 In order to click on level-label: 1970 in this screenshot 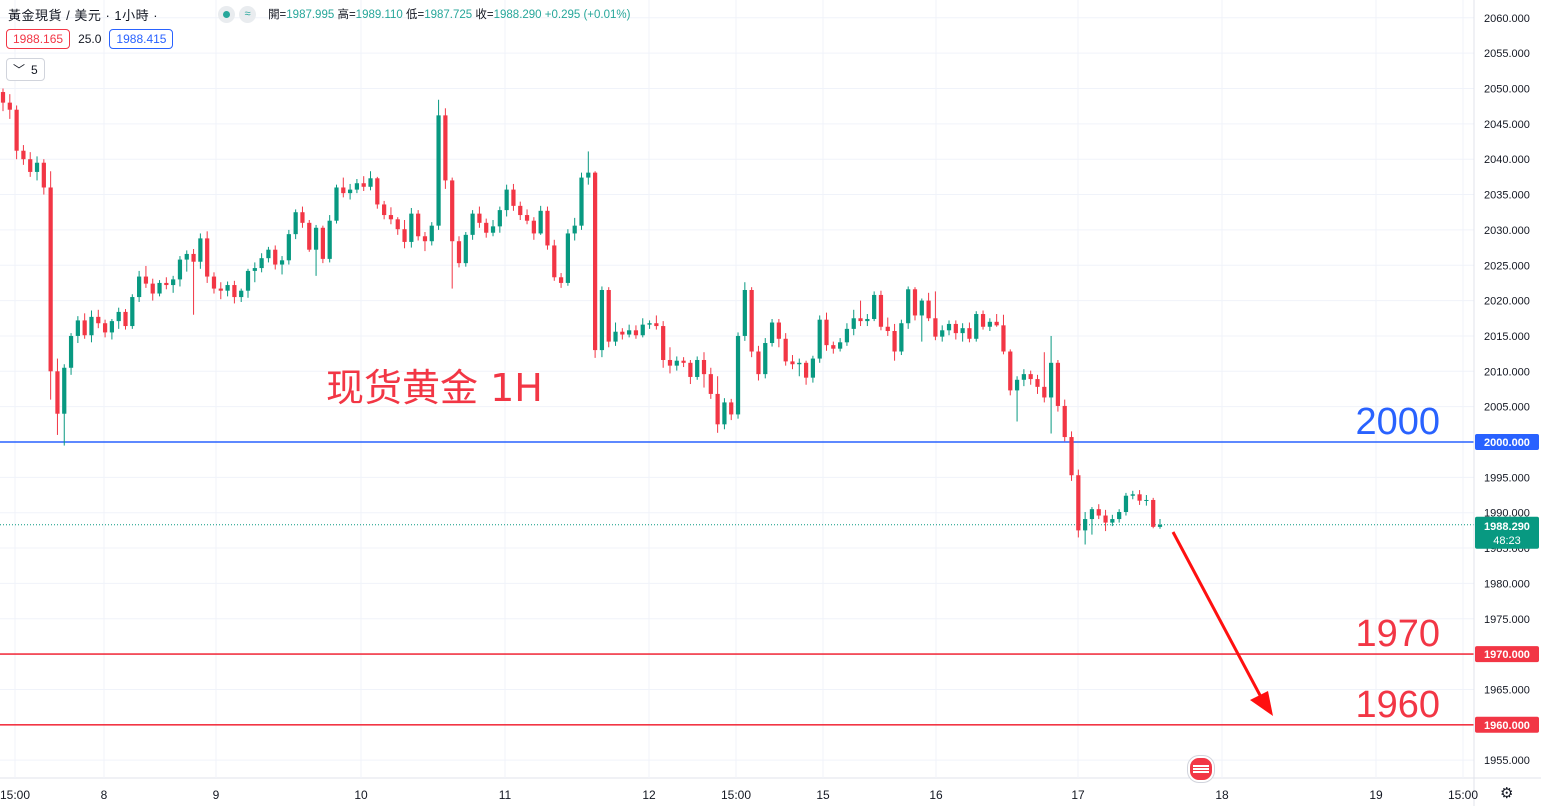, I will do `click(1397, 634)`.